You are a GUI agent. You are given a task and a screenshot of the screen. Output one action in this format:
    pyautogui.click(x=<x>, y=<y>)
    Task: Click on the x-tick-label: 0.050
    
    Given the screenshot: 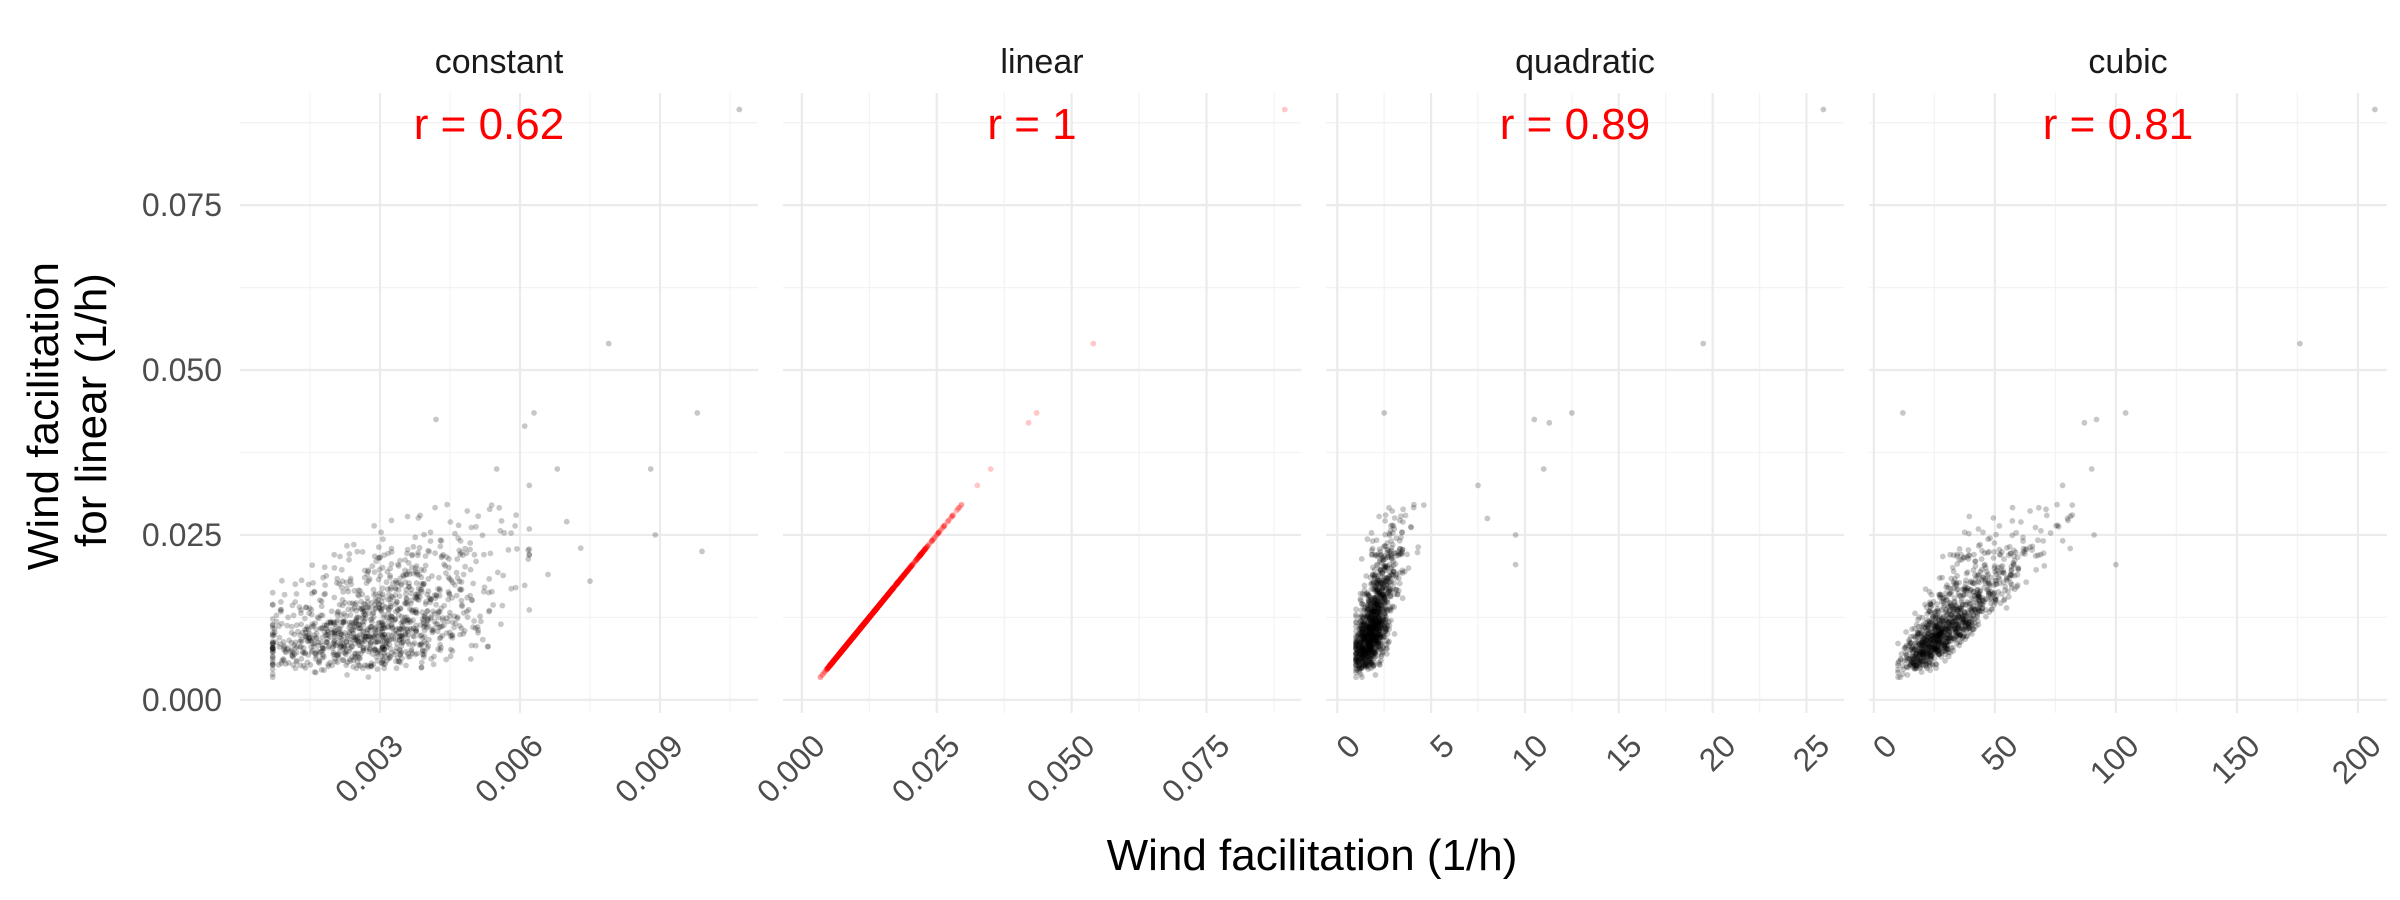 What is the action you would take?
    pyautogui.click(x=1061, y=768)
    